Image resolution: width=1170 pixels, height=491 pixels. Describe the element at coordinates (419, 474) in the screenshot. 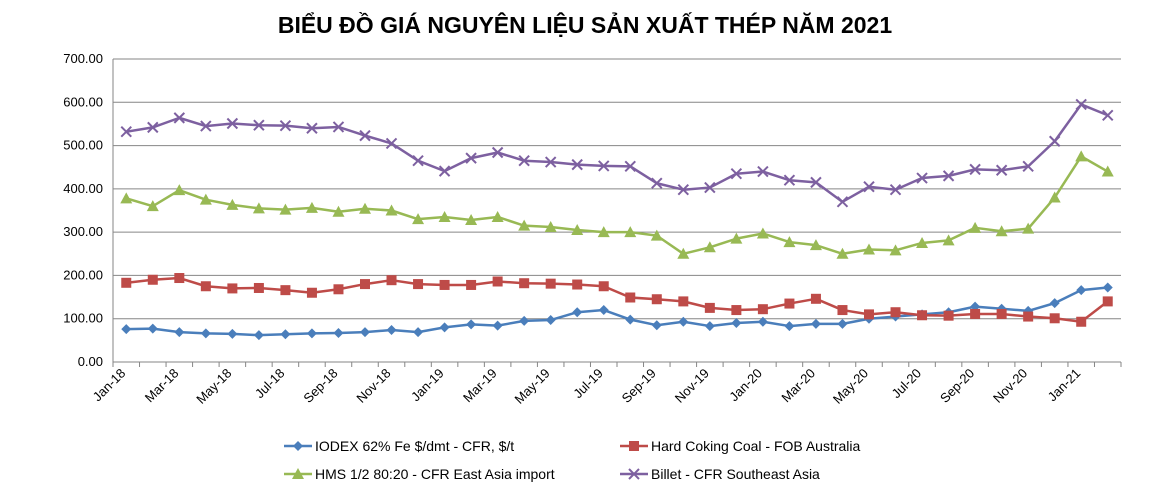

I see `legend-entry: HMS 1/2 80:20 - CFR East Asia import` at that location.